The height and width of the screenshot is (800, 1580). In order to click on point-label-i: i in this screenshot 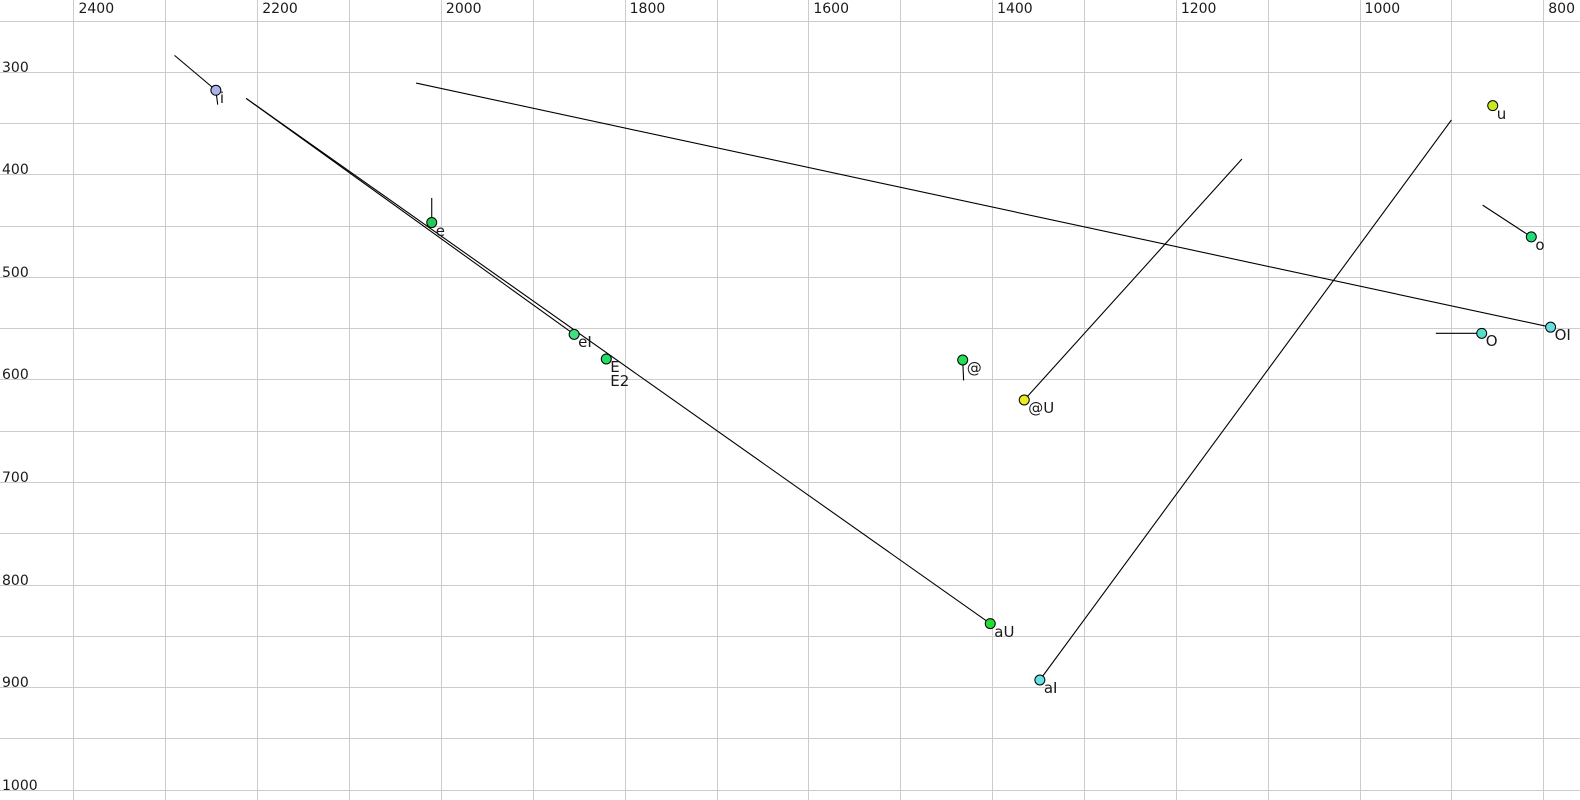, I will do `click(222, 98)`.